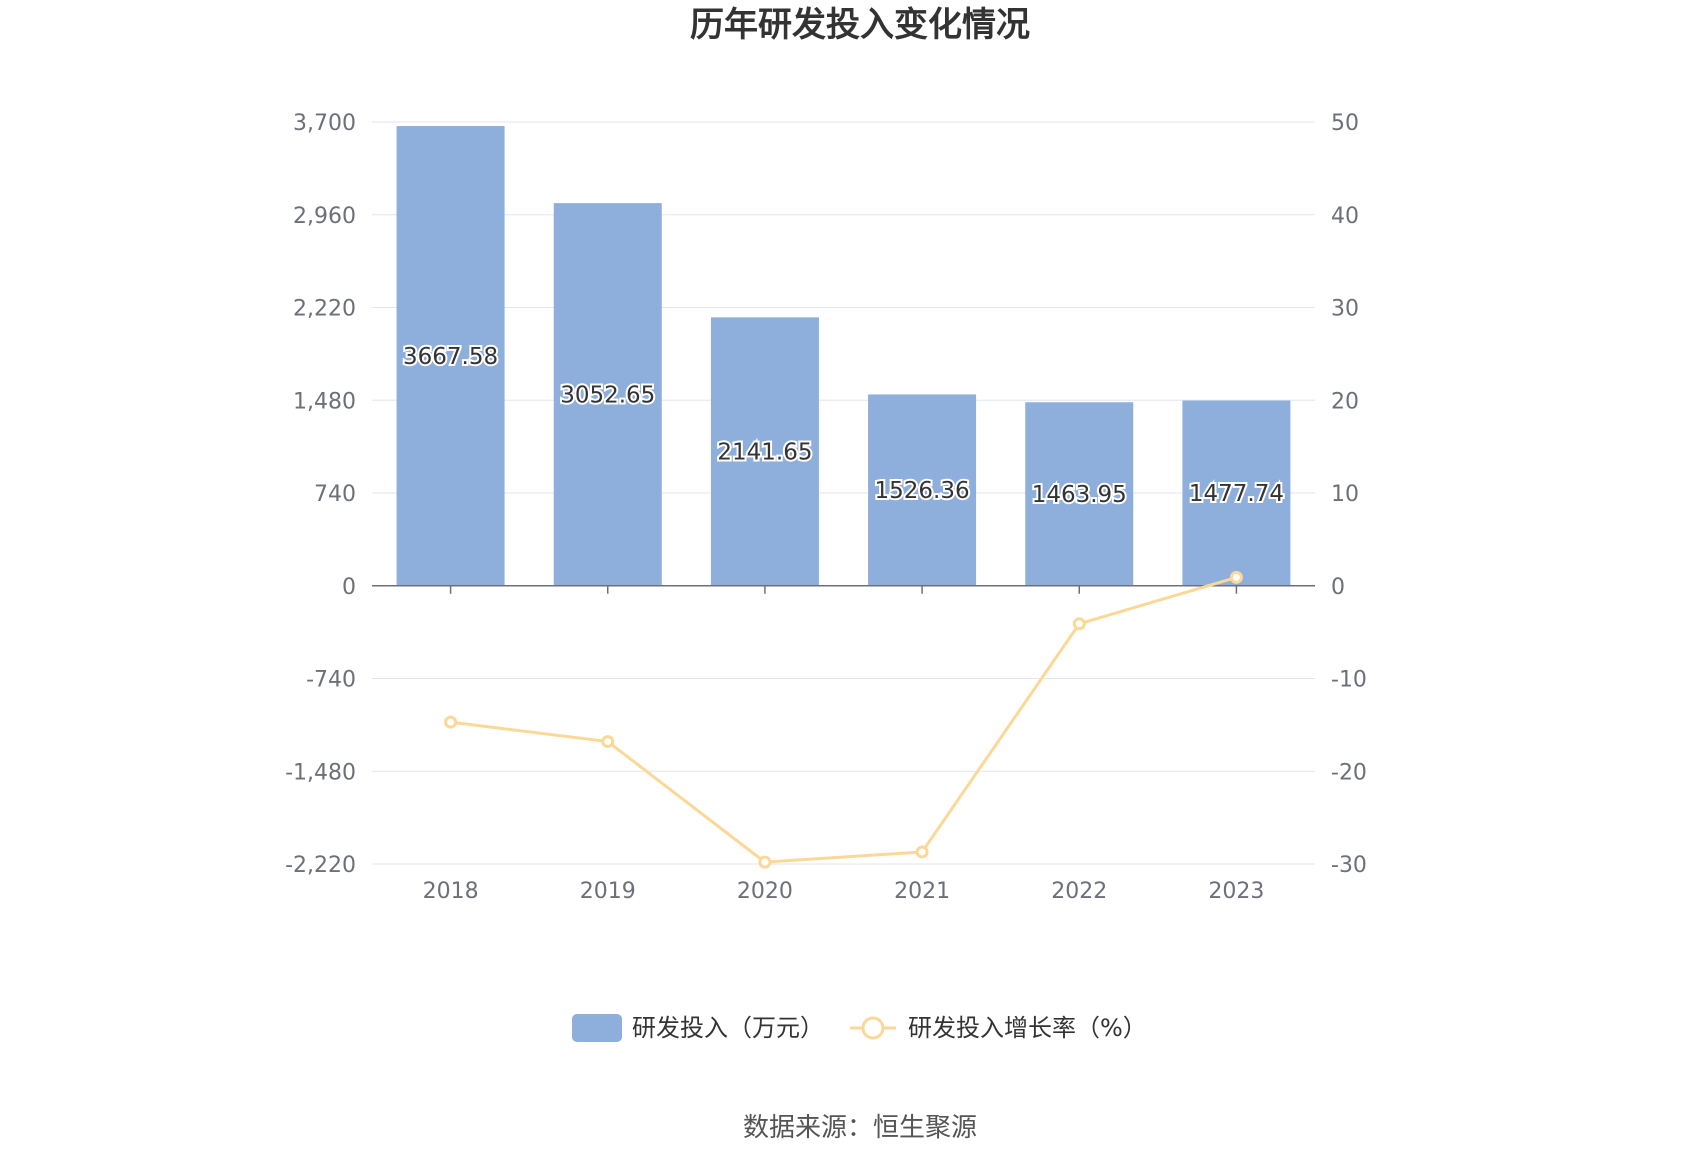  What do you see at coordinates (728, 1028) in the screenshot?
I see `legend-bar-label: 研发投入（万元）` at bounding box center [728, 1028].